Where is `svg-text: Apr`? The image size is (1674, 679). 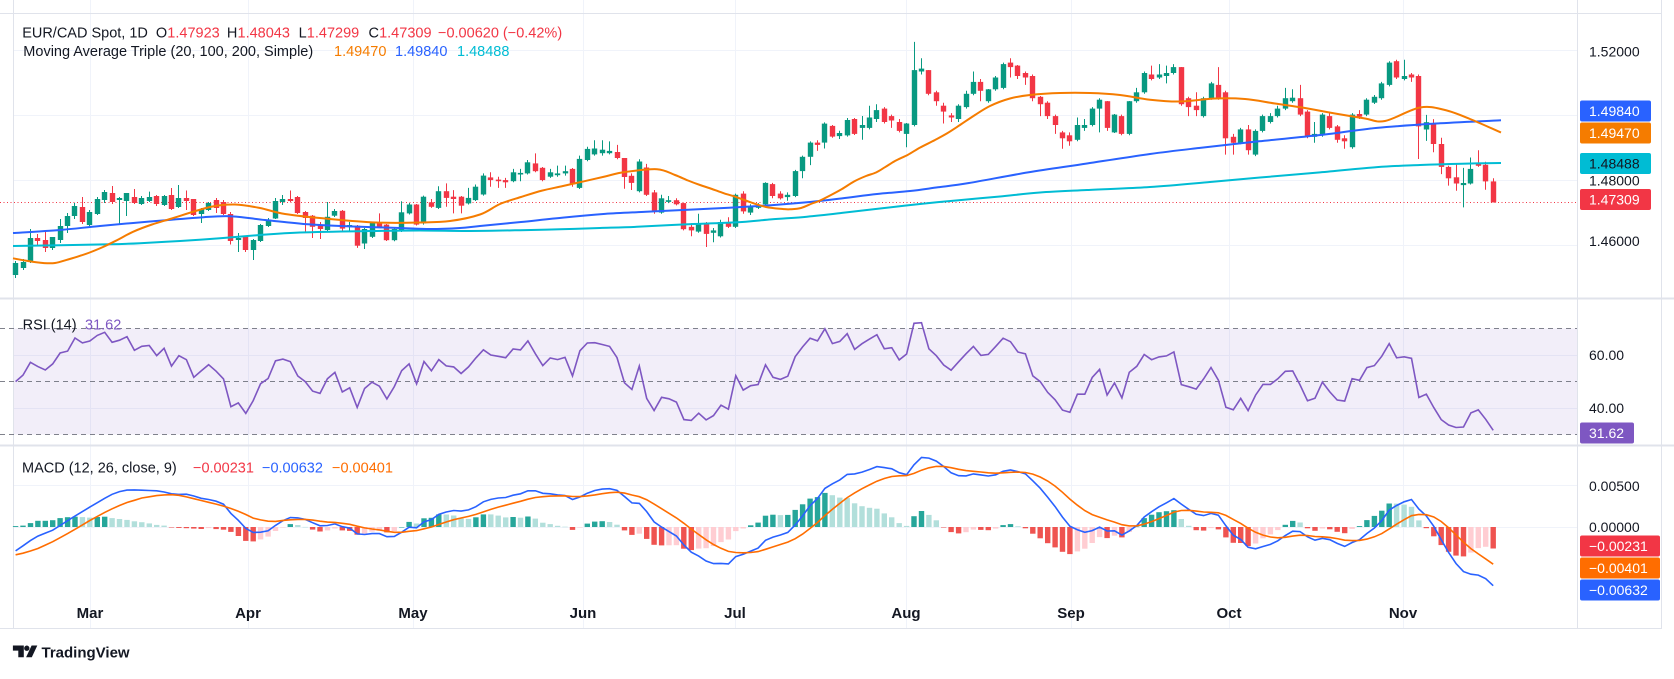
svg-text: Apr is located at coordinates (248, 613).